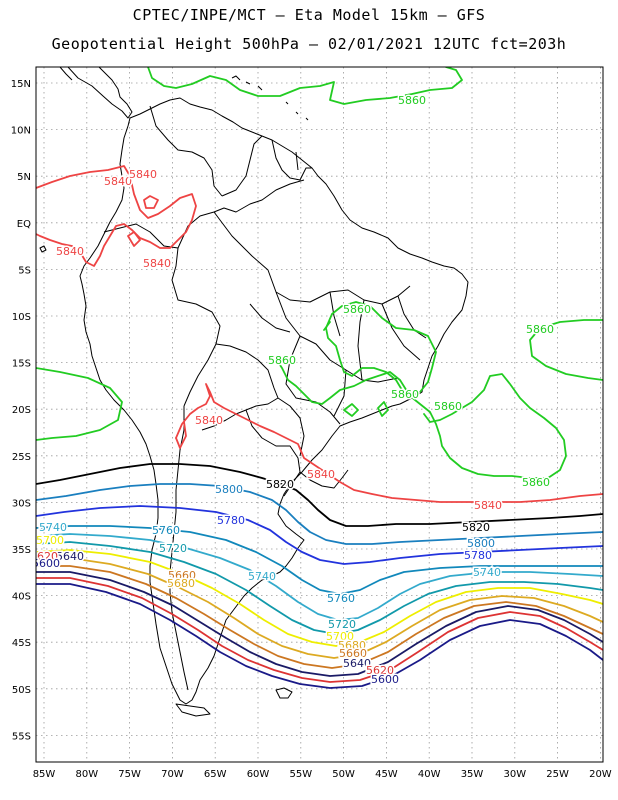 The image size is (618, 800). I want to click on border-brazil-north, so click(259, 196).